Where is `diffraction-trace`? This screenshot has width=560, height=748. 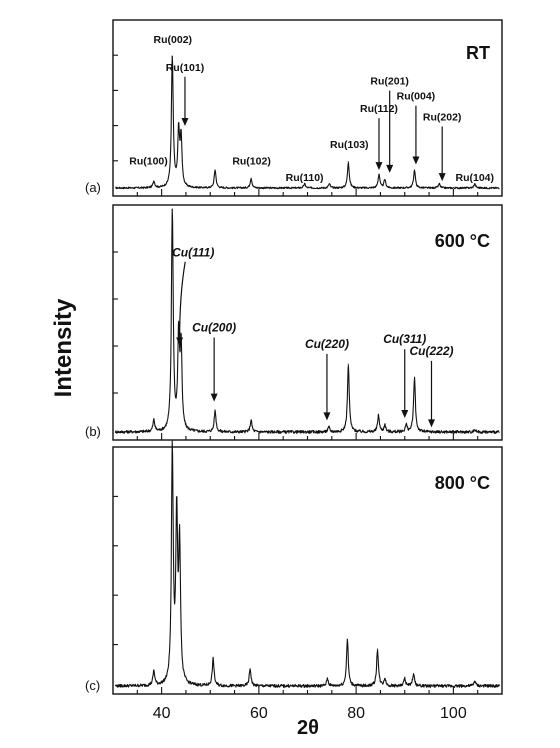
diffraction-trace is located at coordinates (307, 122).